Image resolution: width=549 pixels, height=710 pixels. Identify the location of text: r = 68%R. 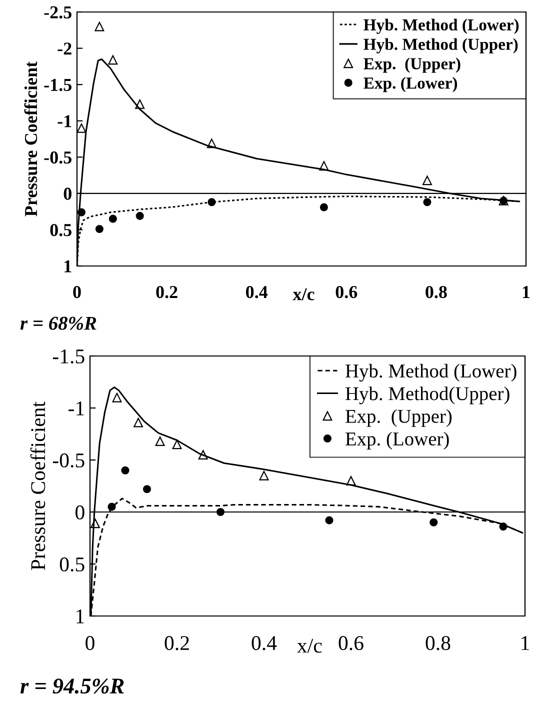
(58, 323).